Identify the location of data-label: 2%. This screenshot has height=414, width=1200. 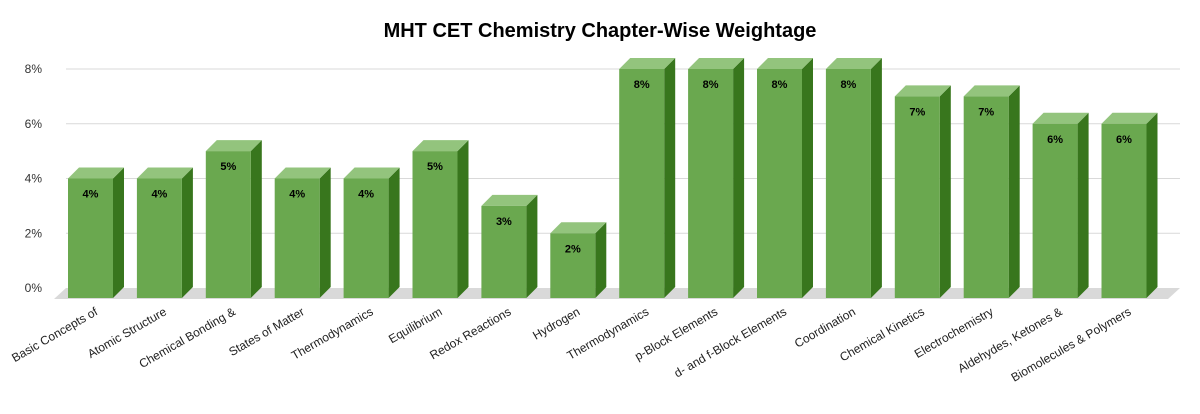
(573, 249).